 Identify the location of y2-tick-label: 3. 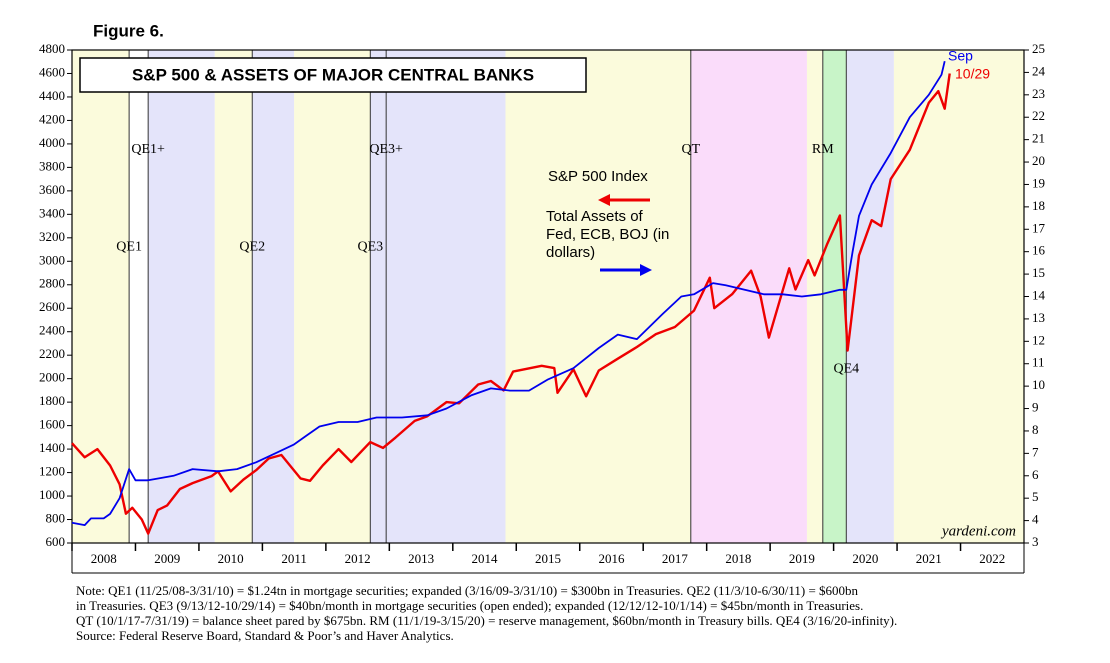
(1035, 541).